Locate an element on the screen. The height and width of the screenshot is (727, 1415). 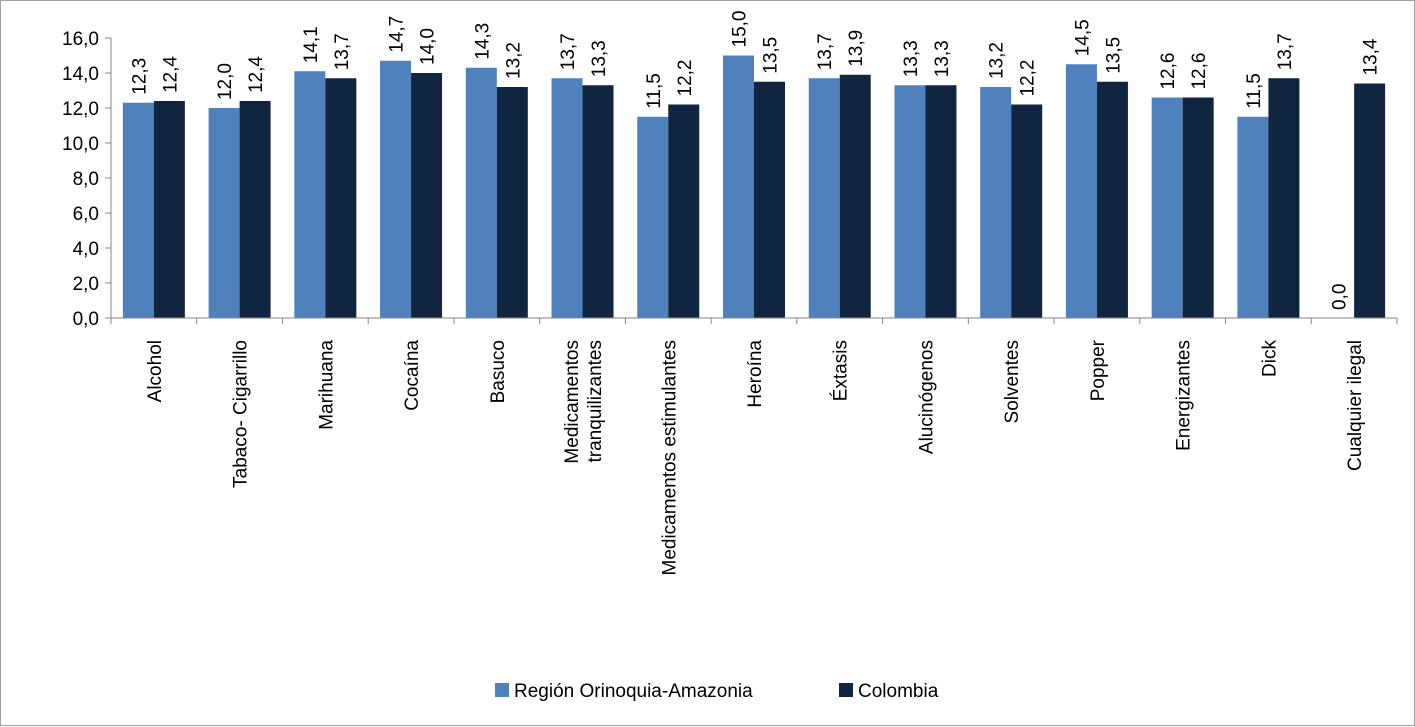
category-label: Alcohol is located at coordinates (155, 371).